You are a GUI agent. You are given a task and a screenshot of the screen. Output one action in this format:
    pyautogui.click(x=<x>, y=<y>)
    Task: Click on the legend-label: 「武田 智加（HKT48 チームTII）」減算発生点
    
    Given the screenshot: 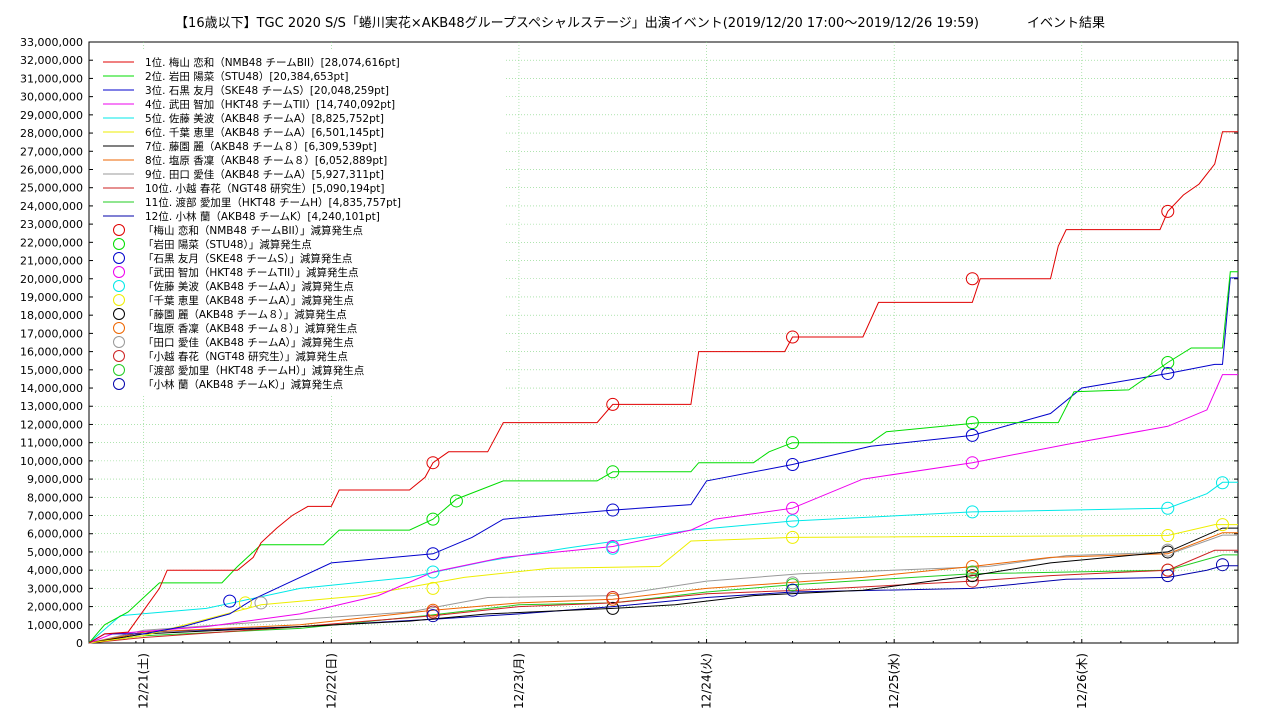 What is the action you would take?
    pyautogui.click(x=250, y=272)
    